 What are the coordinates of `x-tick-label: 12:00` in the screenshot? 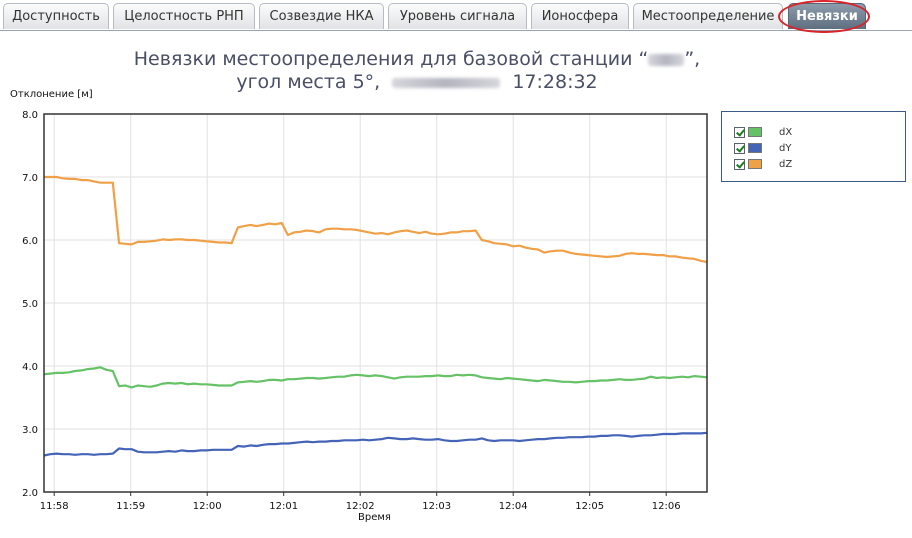 It's located at (207, 506).